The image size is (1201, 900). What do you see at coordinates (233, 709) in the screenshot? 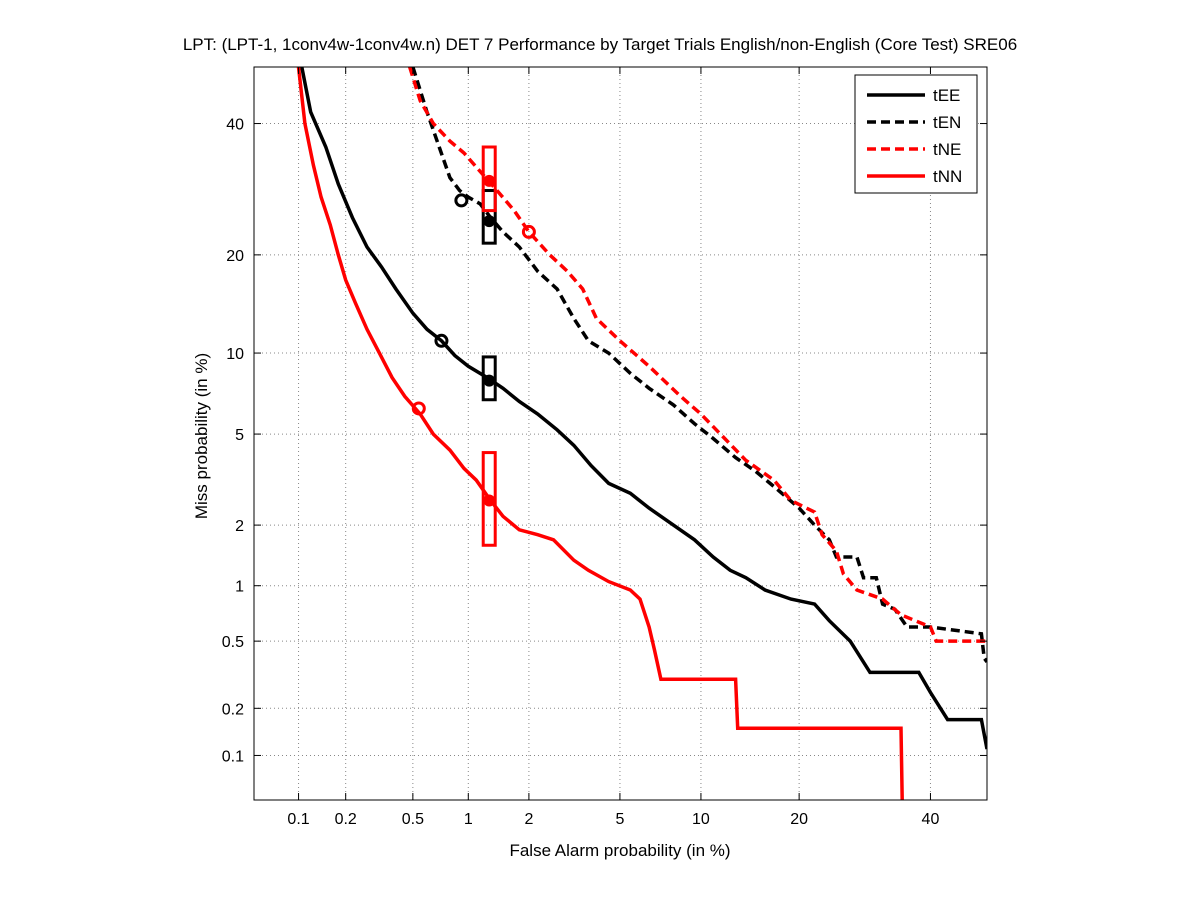
I see `y-tick-label: 0.2` at bounding box center [233, 709].